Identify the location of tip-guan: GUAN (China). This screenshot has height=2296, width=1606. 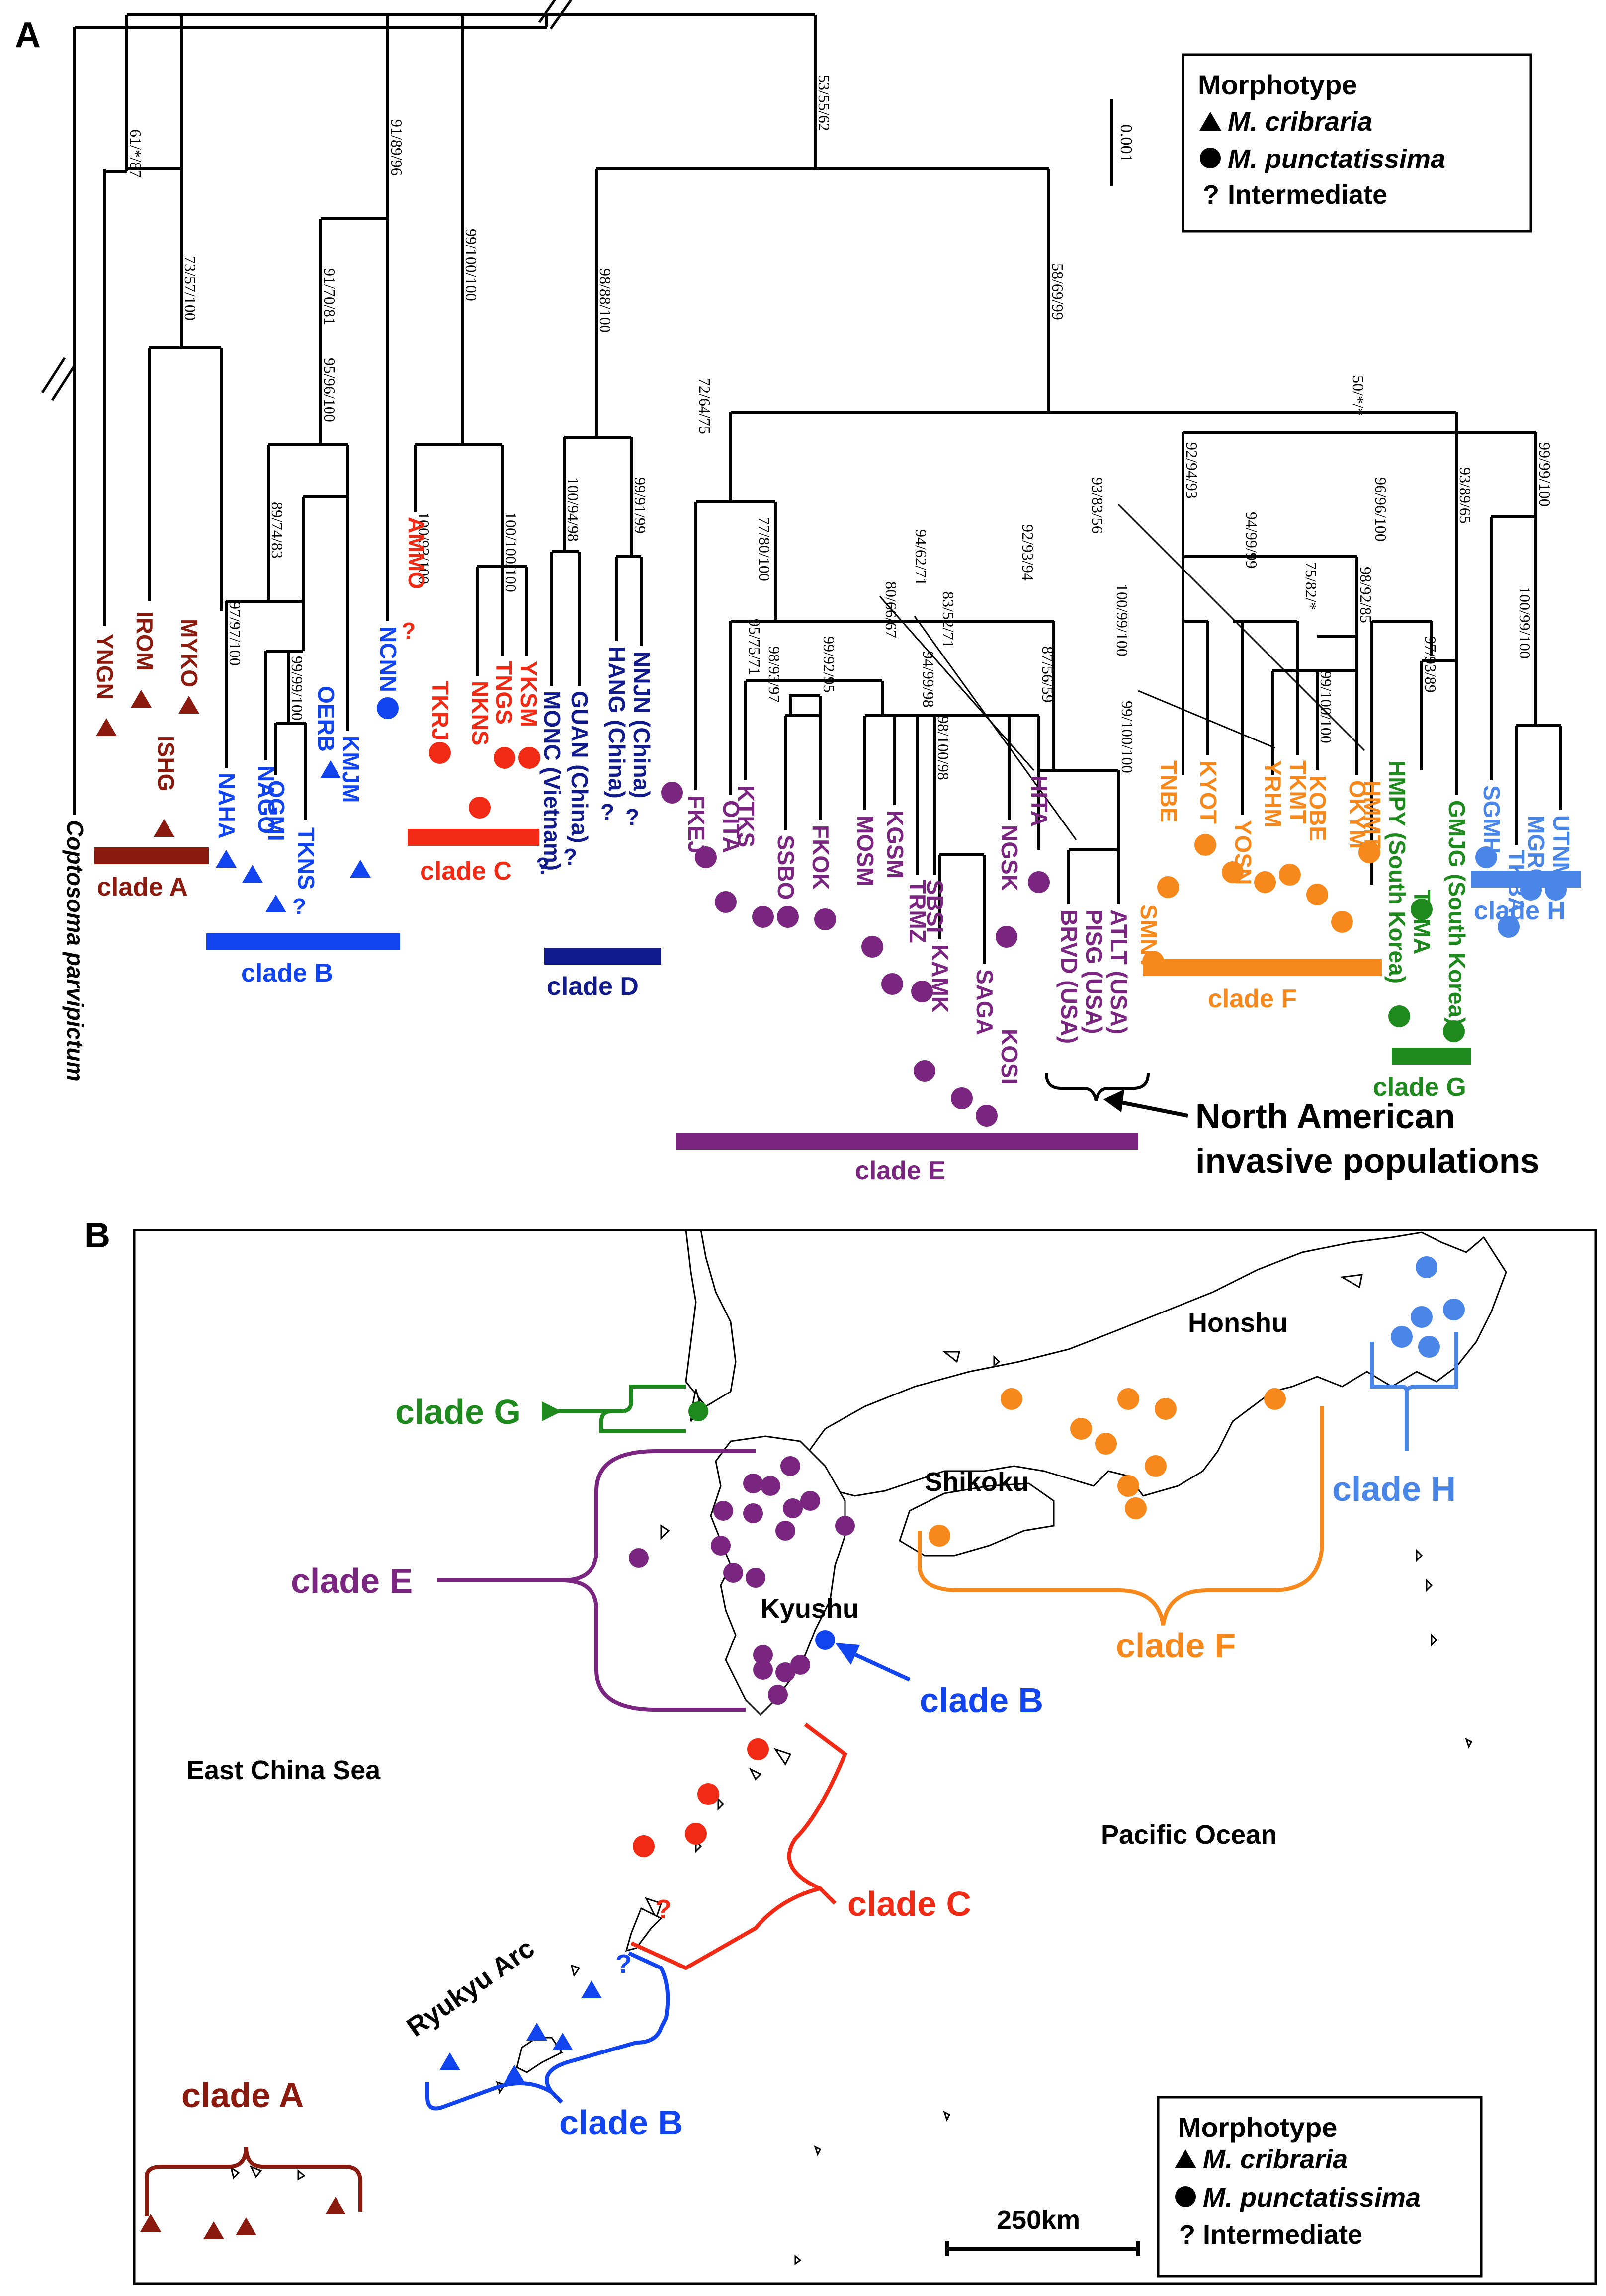
(579, 767).